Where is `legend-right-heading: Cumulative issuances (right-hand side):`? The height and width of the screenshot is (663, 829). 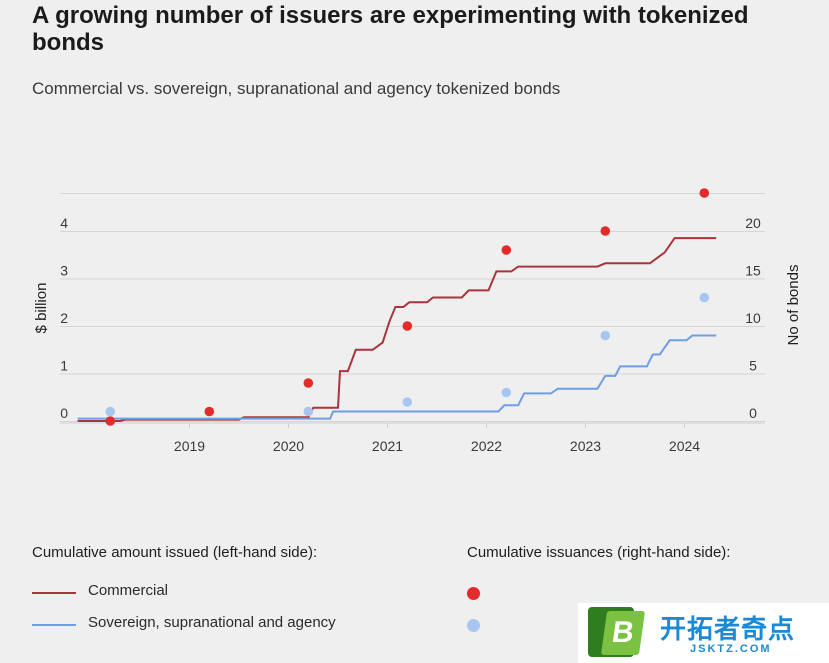
legend-right-heading: Cumulative issuances (right-hand side): is located at coordinates (599, 552).